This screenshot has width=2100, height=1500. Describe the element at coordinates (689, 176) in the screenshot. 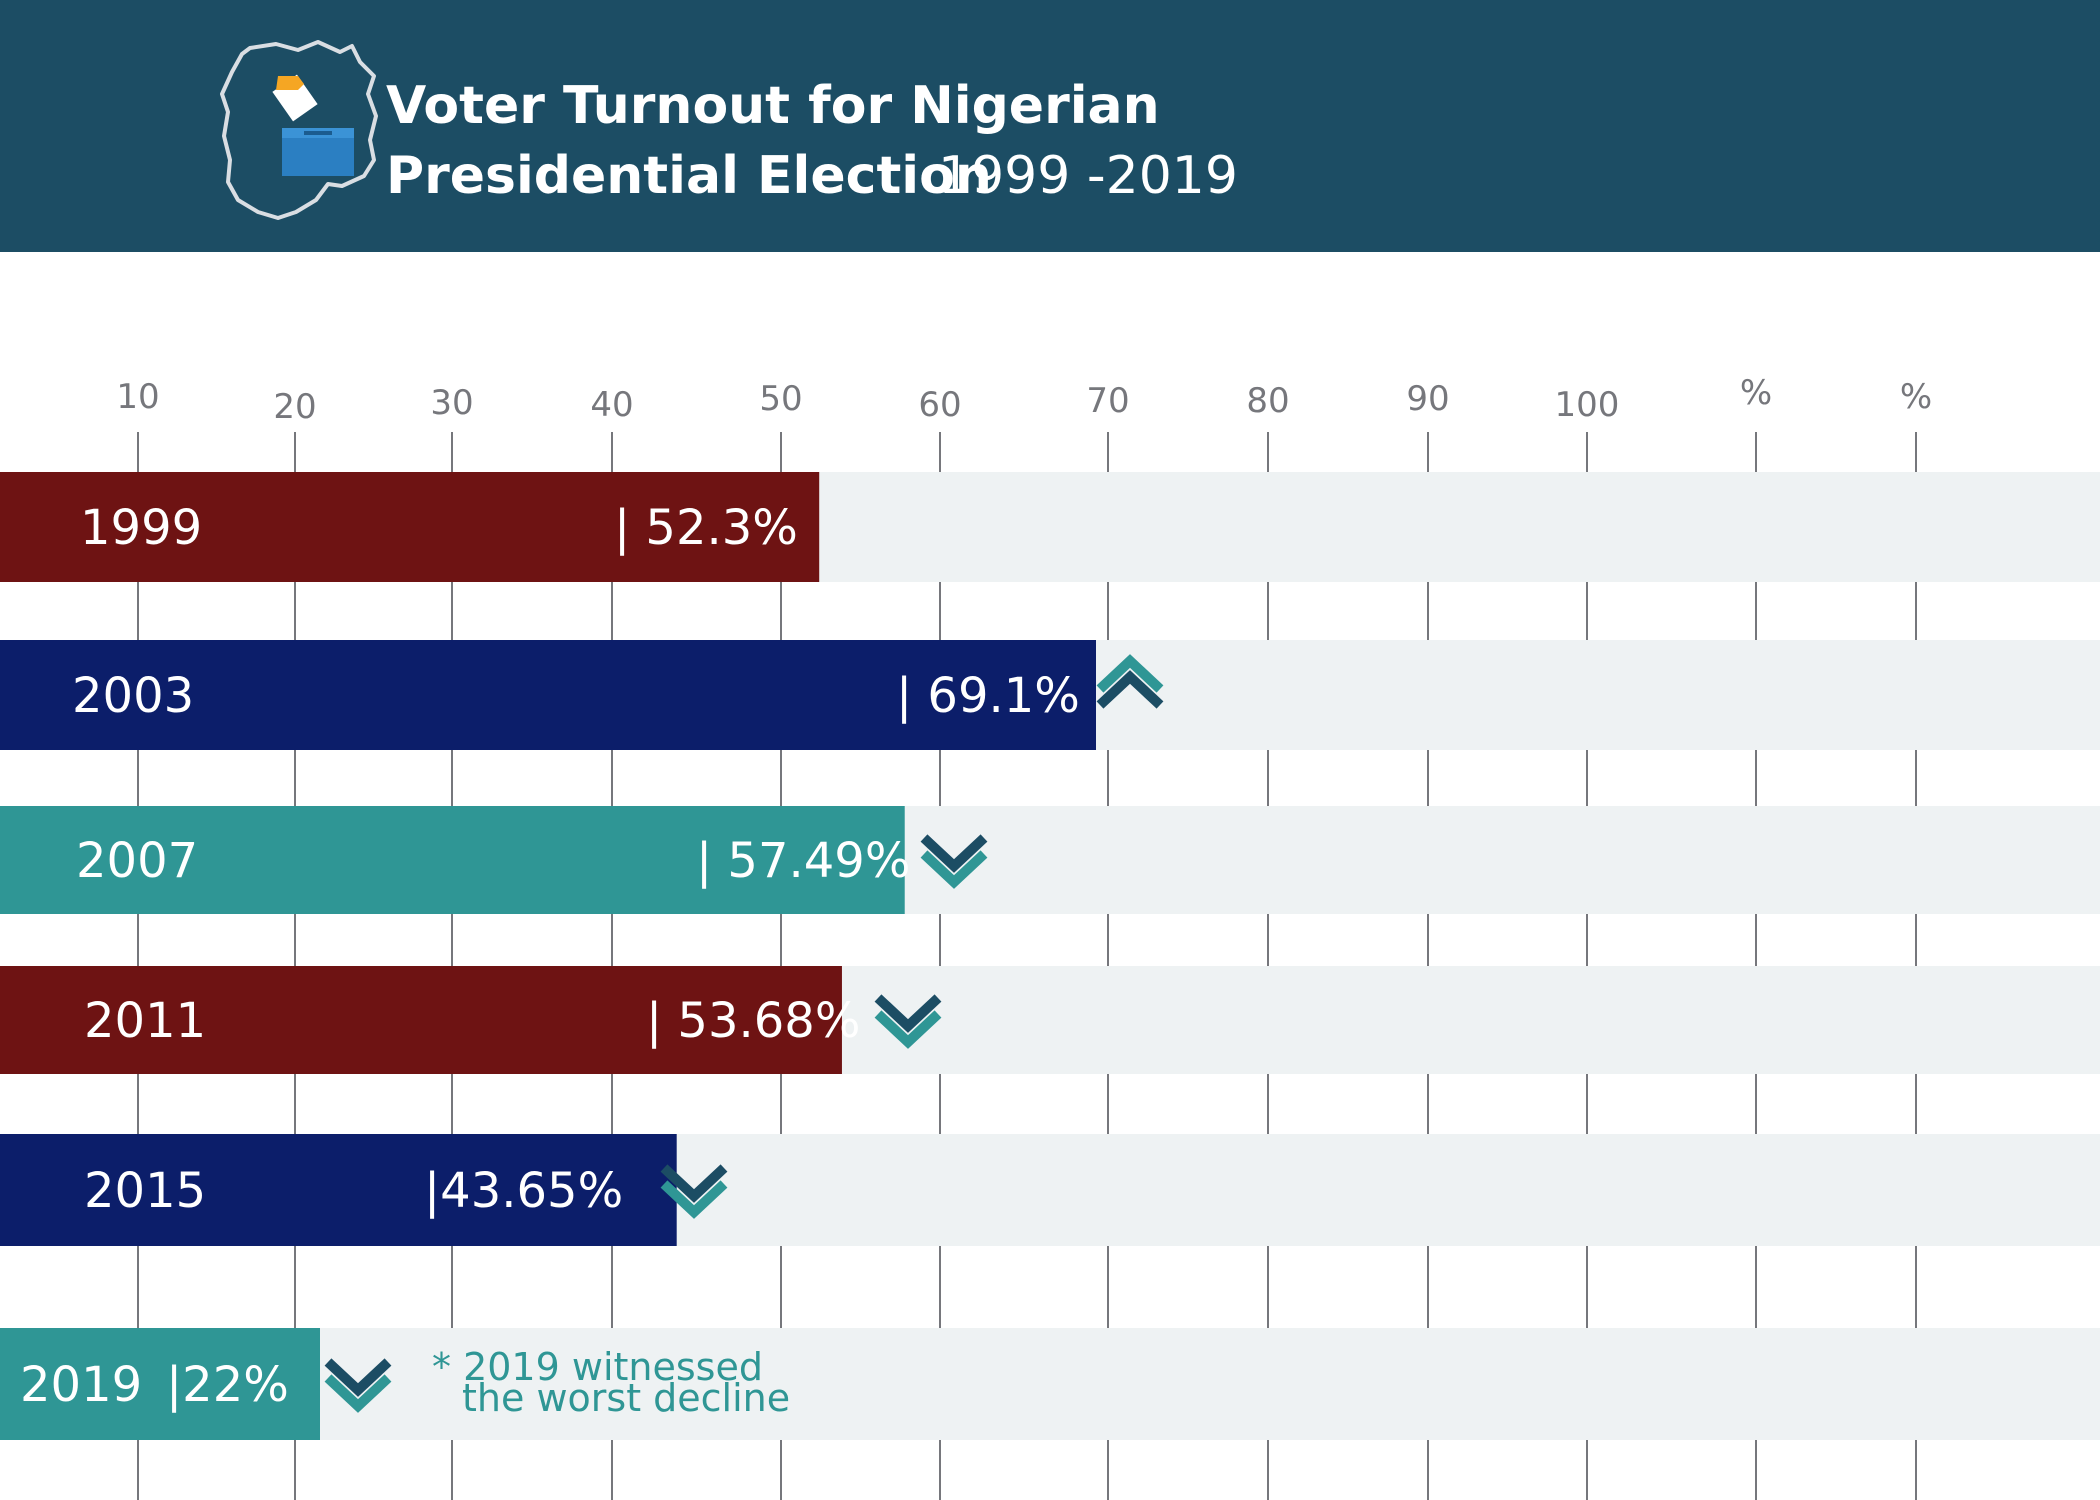

I see `chart-title-line2: Presidential Election` at that location.